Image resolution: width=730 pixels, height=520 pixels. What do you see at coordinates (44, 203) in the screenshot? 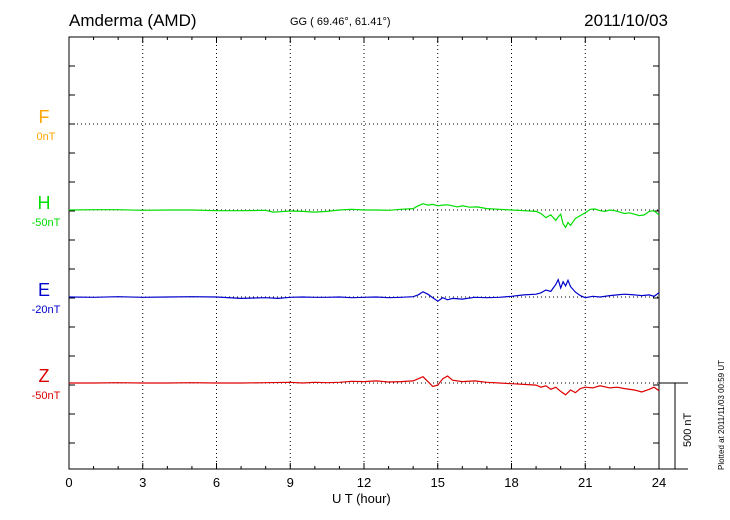
I see `component-label-h: H` at bounding box center [44, 203].